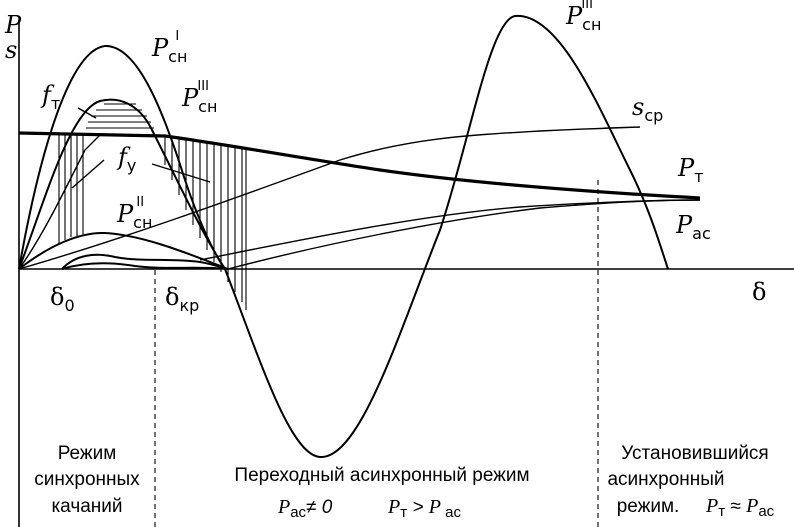 Image resolution: width=794 pixels, height=527 pixels. What do you see at coordinates (120, 116) in the screenshot?
I see `f-t-hatching` at bounding box center [120, 116].